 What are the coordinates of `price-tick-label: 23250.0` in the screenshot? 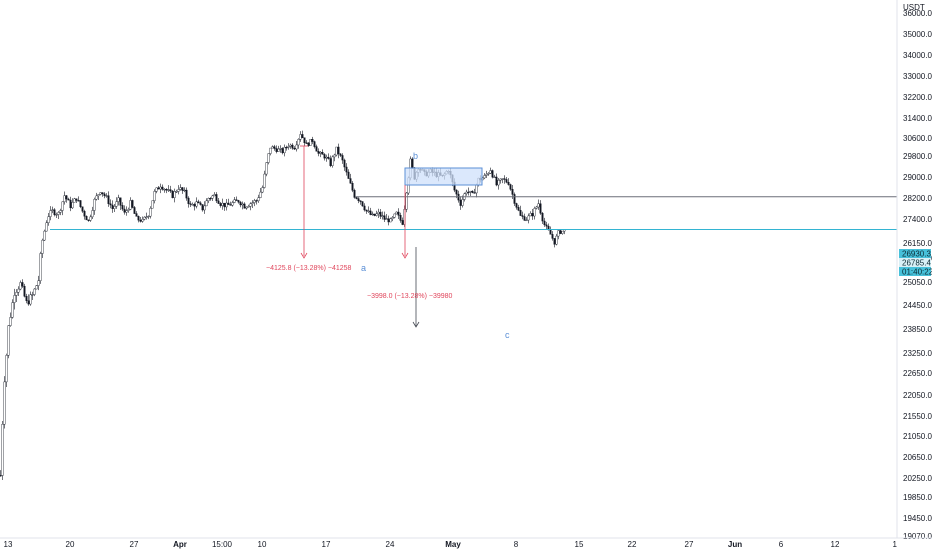 It's located at (917, 353).